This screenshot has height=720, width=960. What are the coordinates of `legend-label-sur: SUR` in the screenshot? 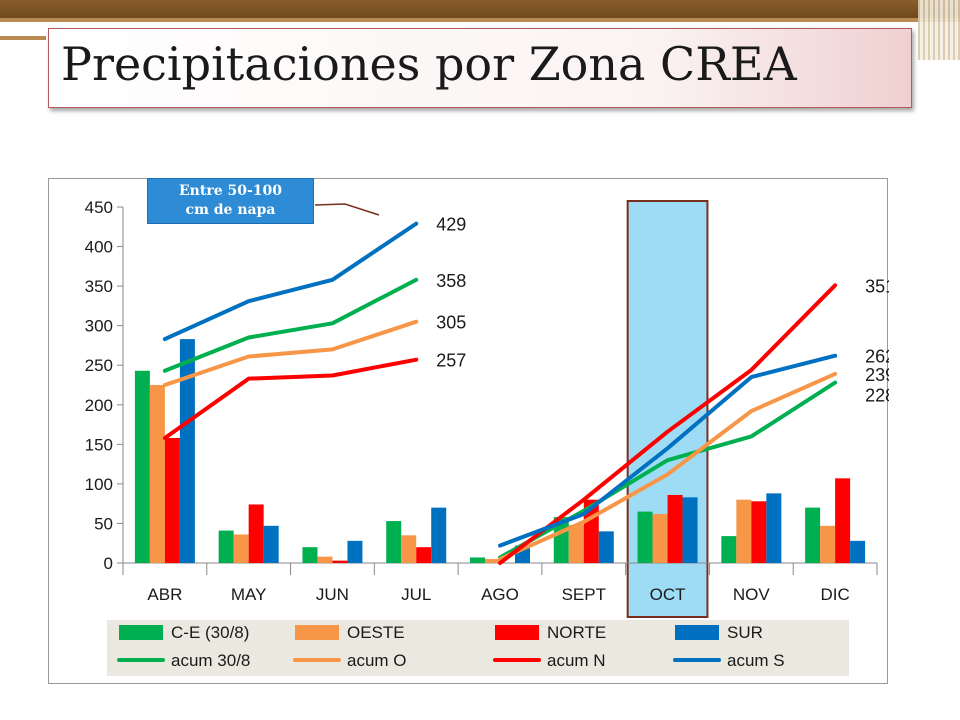 It's located at (745, 632).